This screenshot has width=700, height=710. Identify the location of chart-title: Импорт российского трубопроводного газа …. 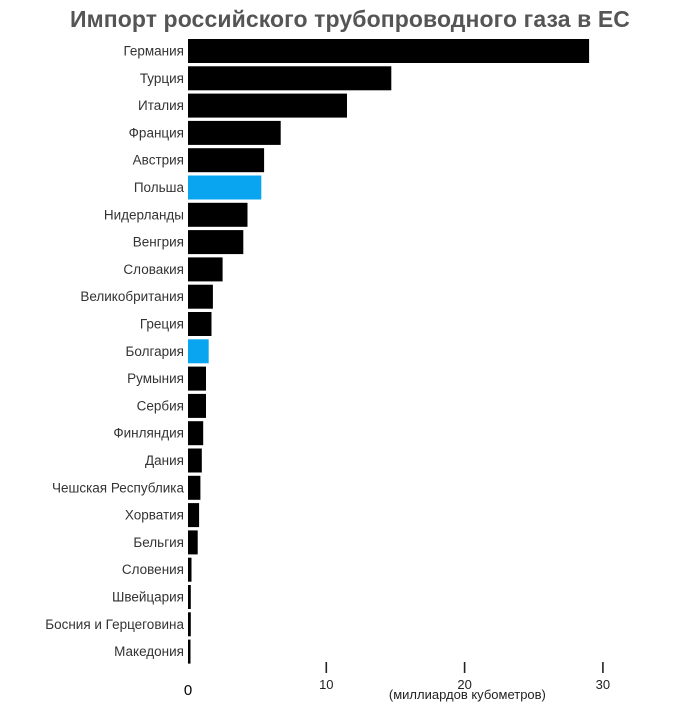
(350, 19).